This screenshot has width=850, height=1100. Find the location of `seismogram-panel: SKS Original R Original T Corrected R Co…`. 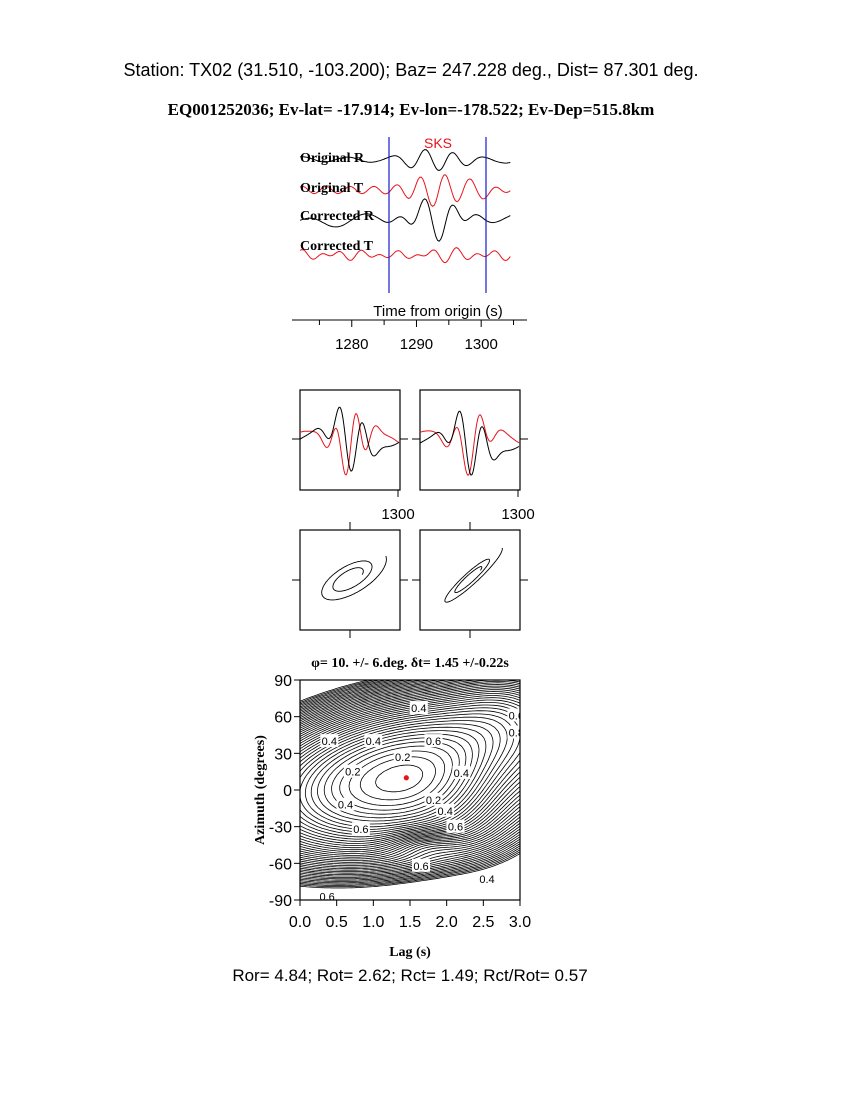

seismogram-panel: SKS Original R Original T Corrected R Co… is located at coordinates (409, 244).